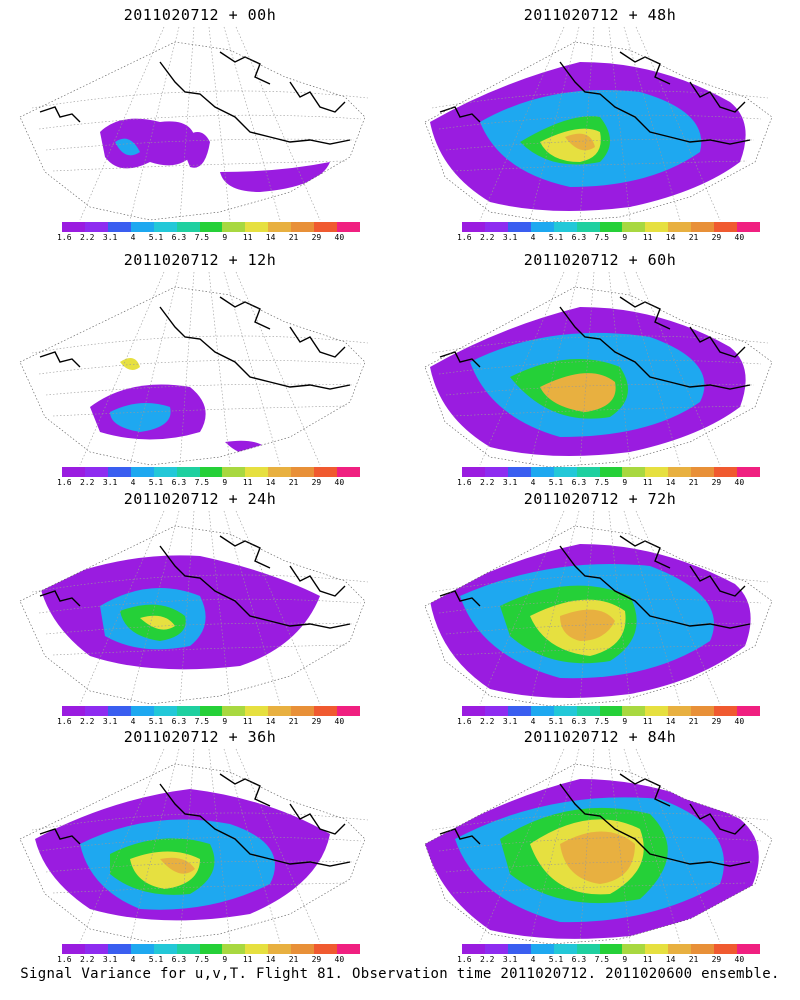 The image size is (800, 1000). What do you see at coordinates (600, 15) in the screenshot?
I see `panel-title: 2011020712 + 48h` at bounding box center [600, 15].